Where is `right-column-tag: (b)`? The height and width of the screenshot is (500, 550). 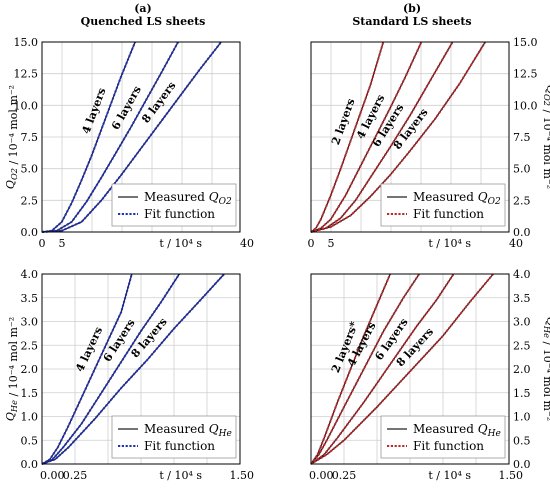
right-column-tag: (b) is located at coordinates (412, 8).